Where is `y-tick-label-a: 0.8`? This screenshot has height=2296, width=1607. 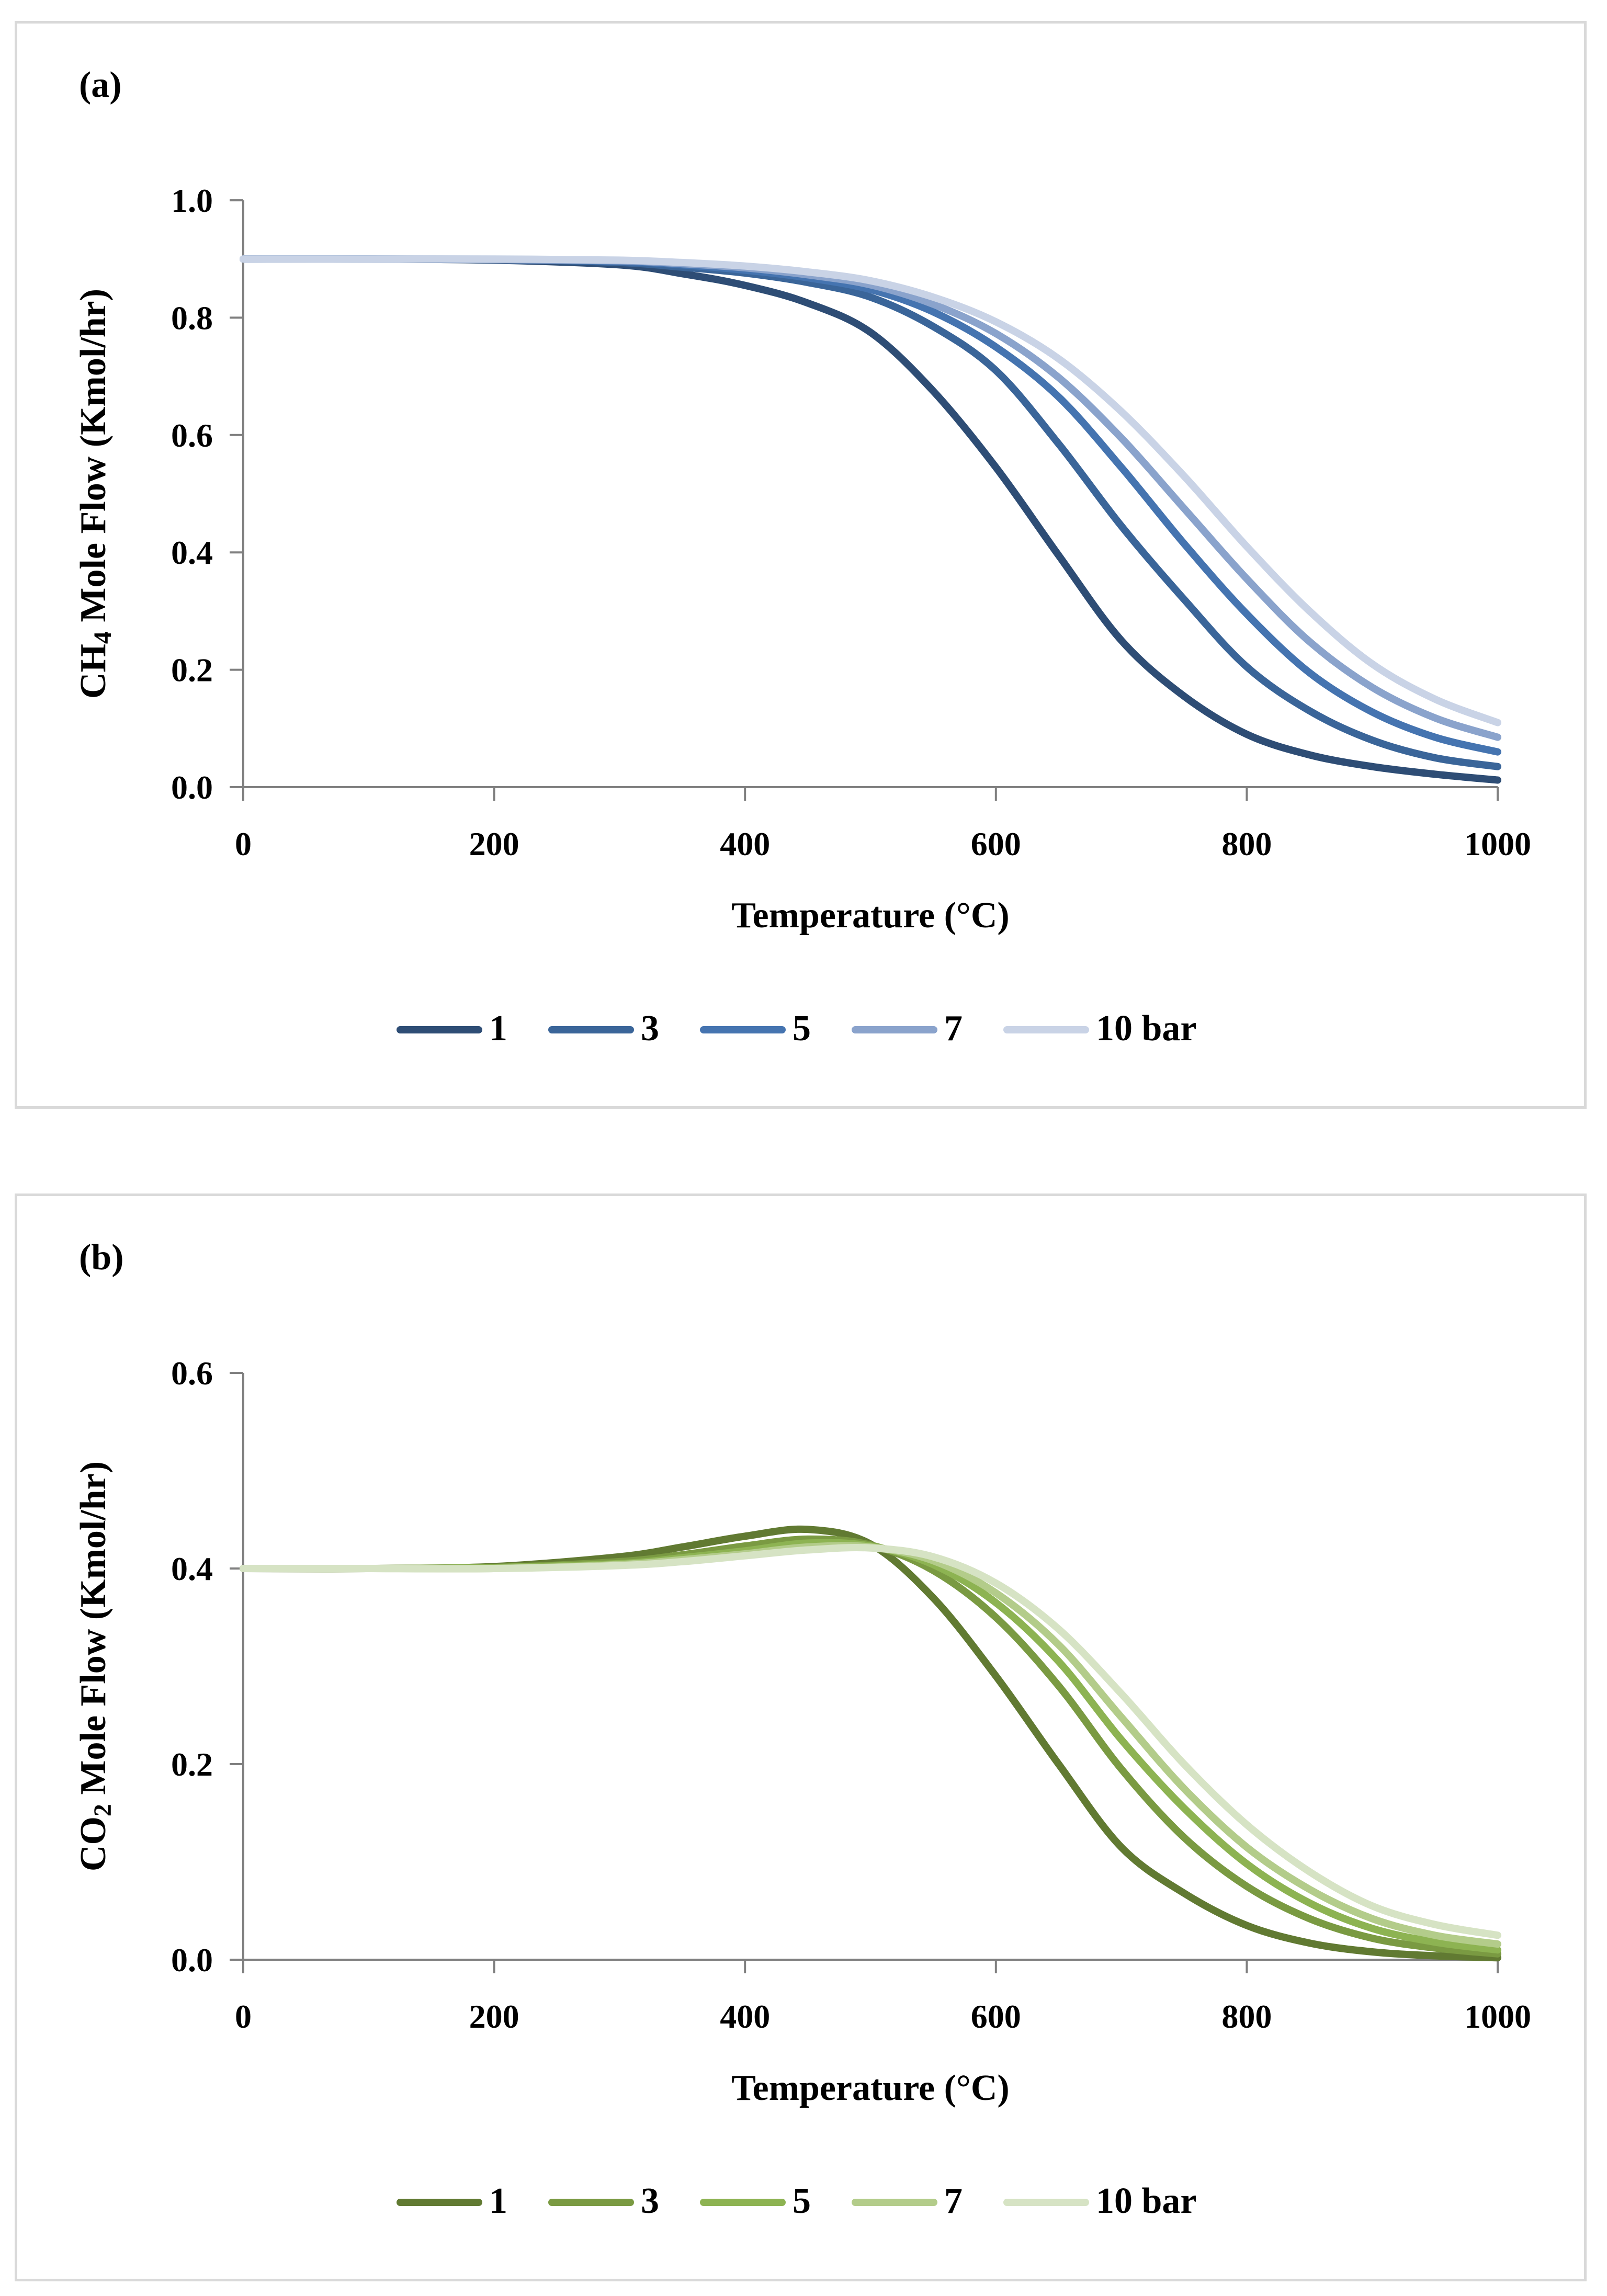
y-tick-label-a: 0.8 is located at coordinates (192, 317).